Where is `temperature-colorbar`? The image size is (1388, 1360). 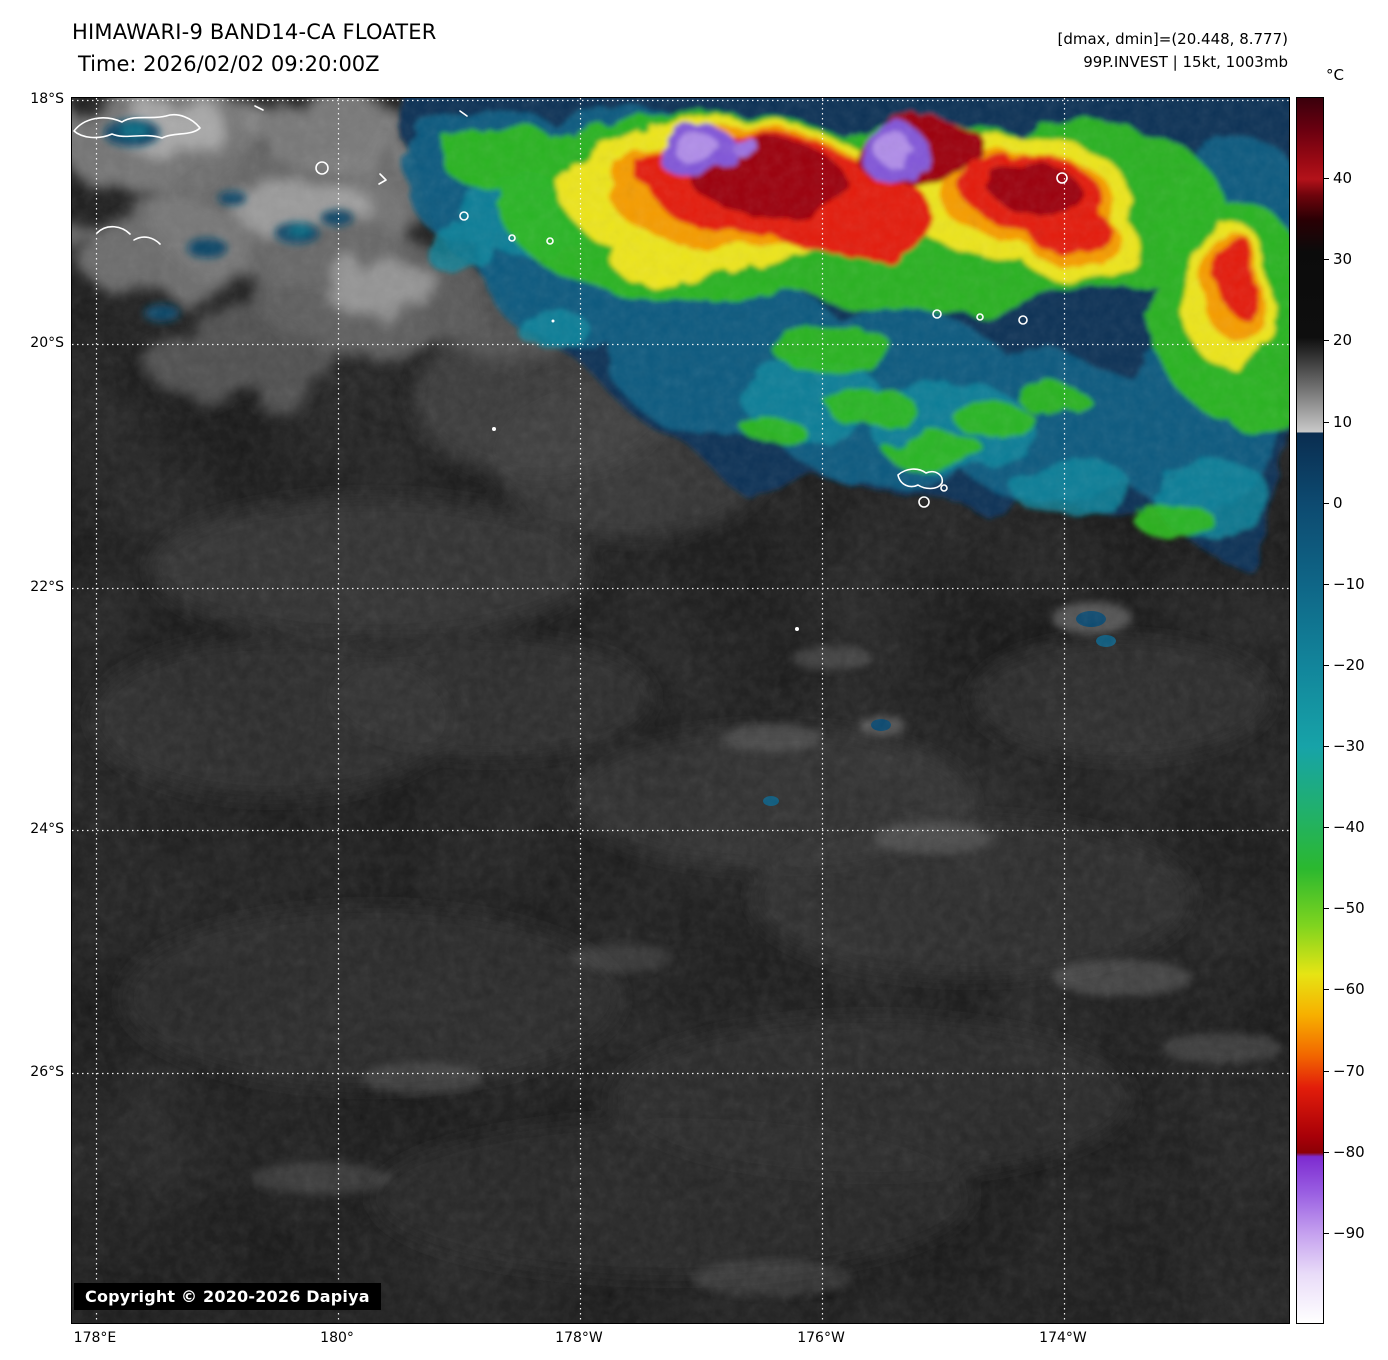
temperature-colorbar is located at coordinates (1310, 710).